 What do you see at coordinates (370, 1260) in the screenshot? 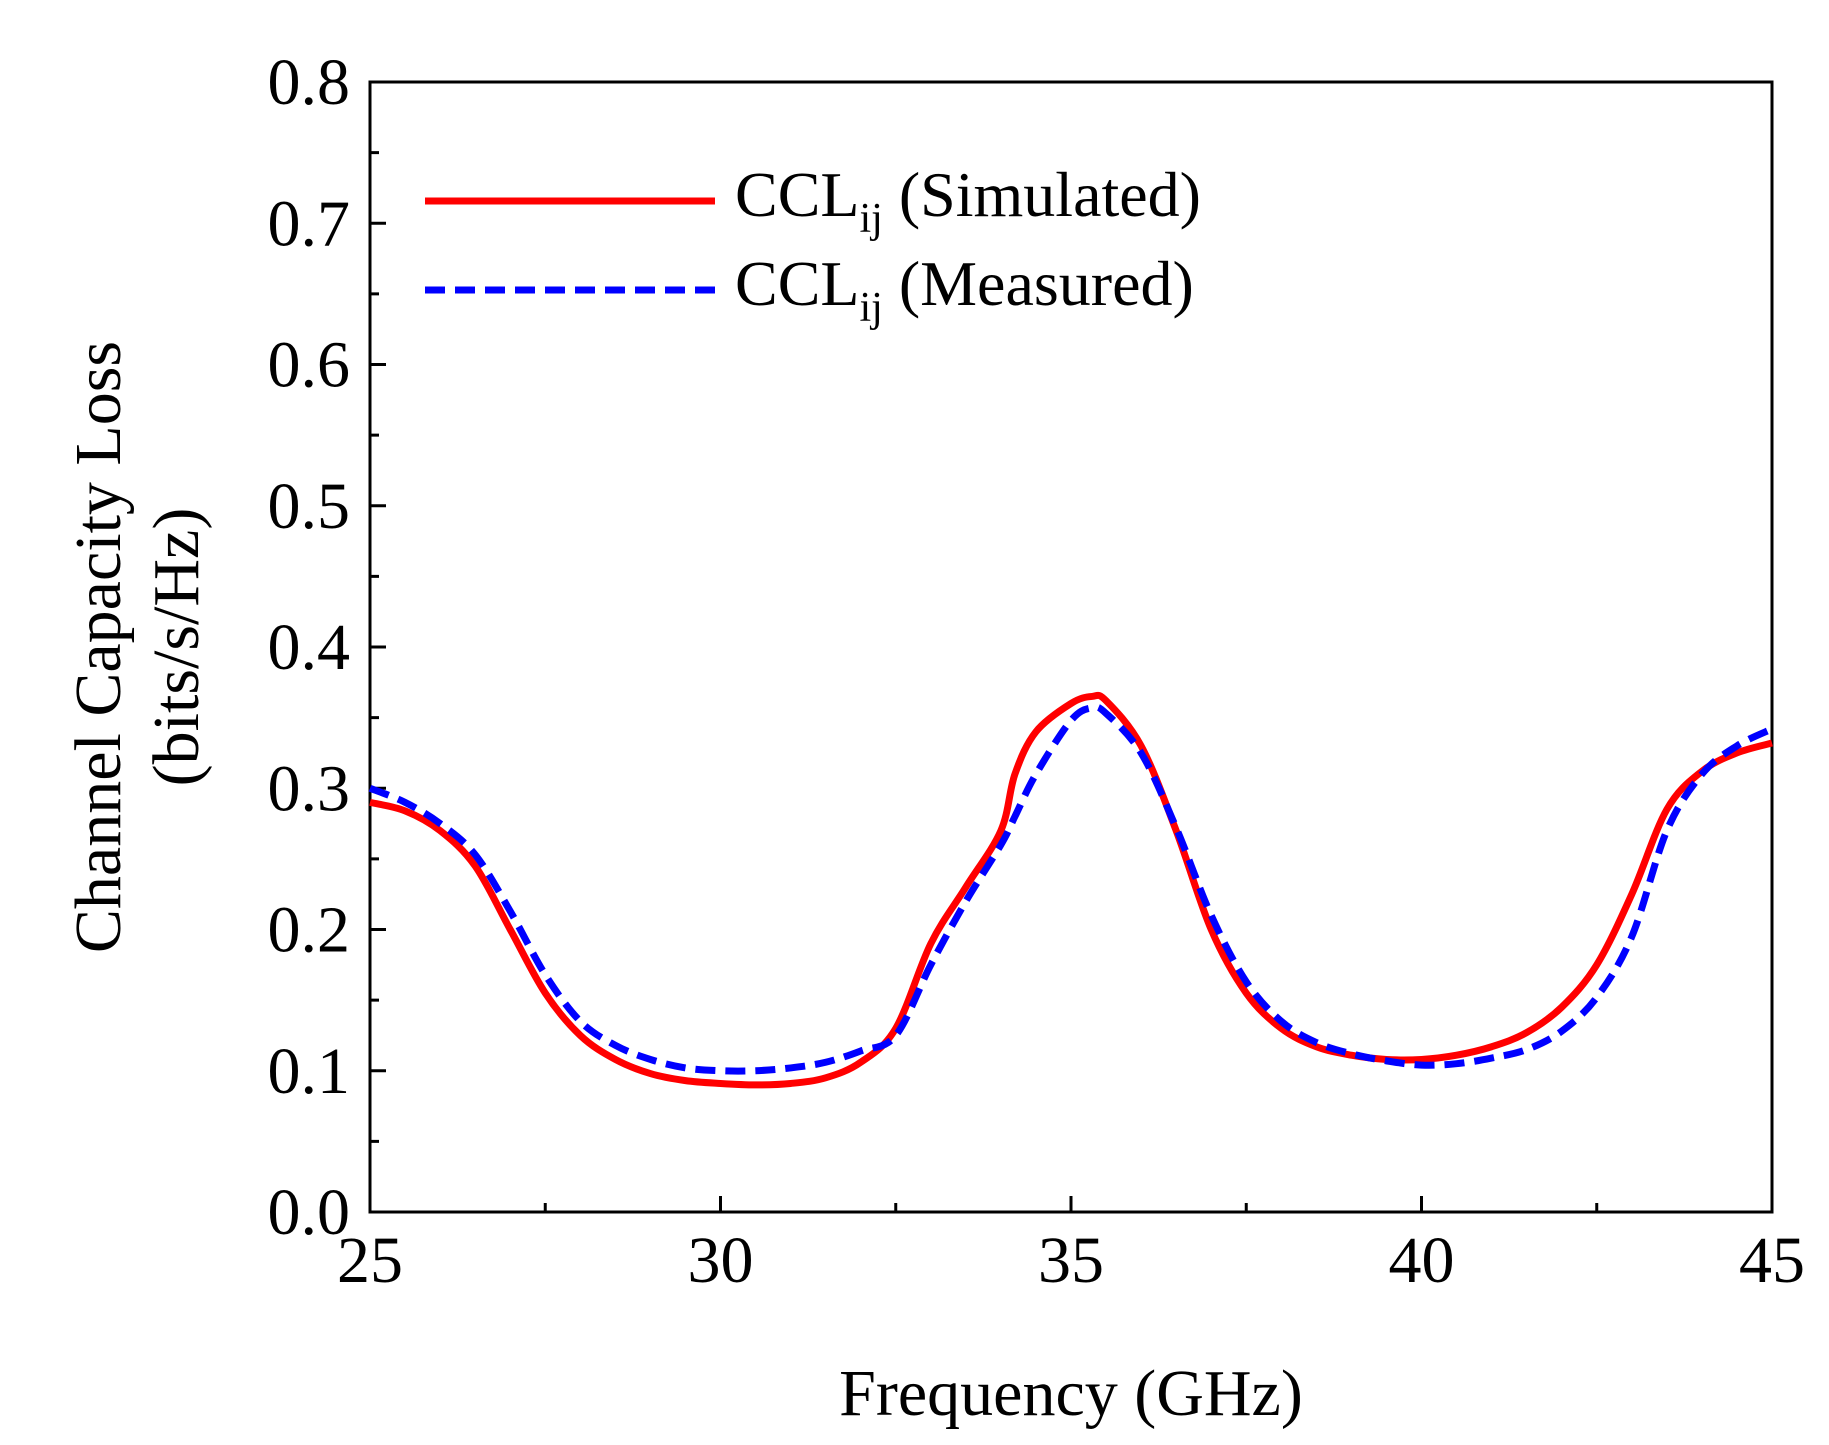
I see `x-tick-label: 25` at bounding box center [370, 1260].